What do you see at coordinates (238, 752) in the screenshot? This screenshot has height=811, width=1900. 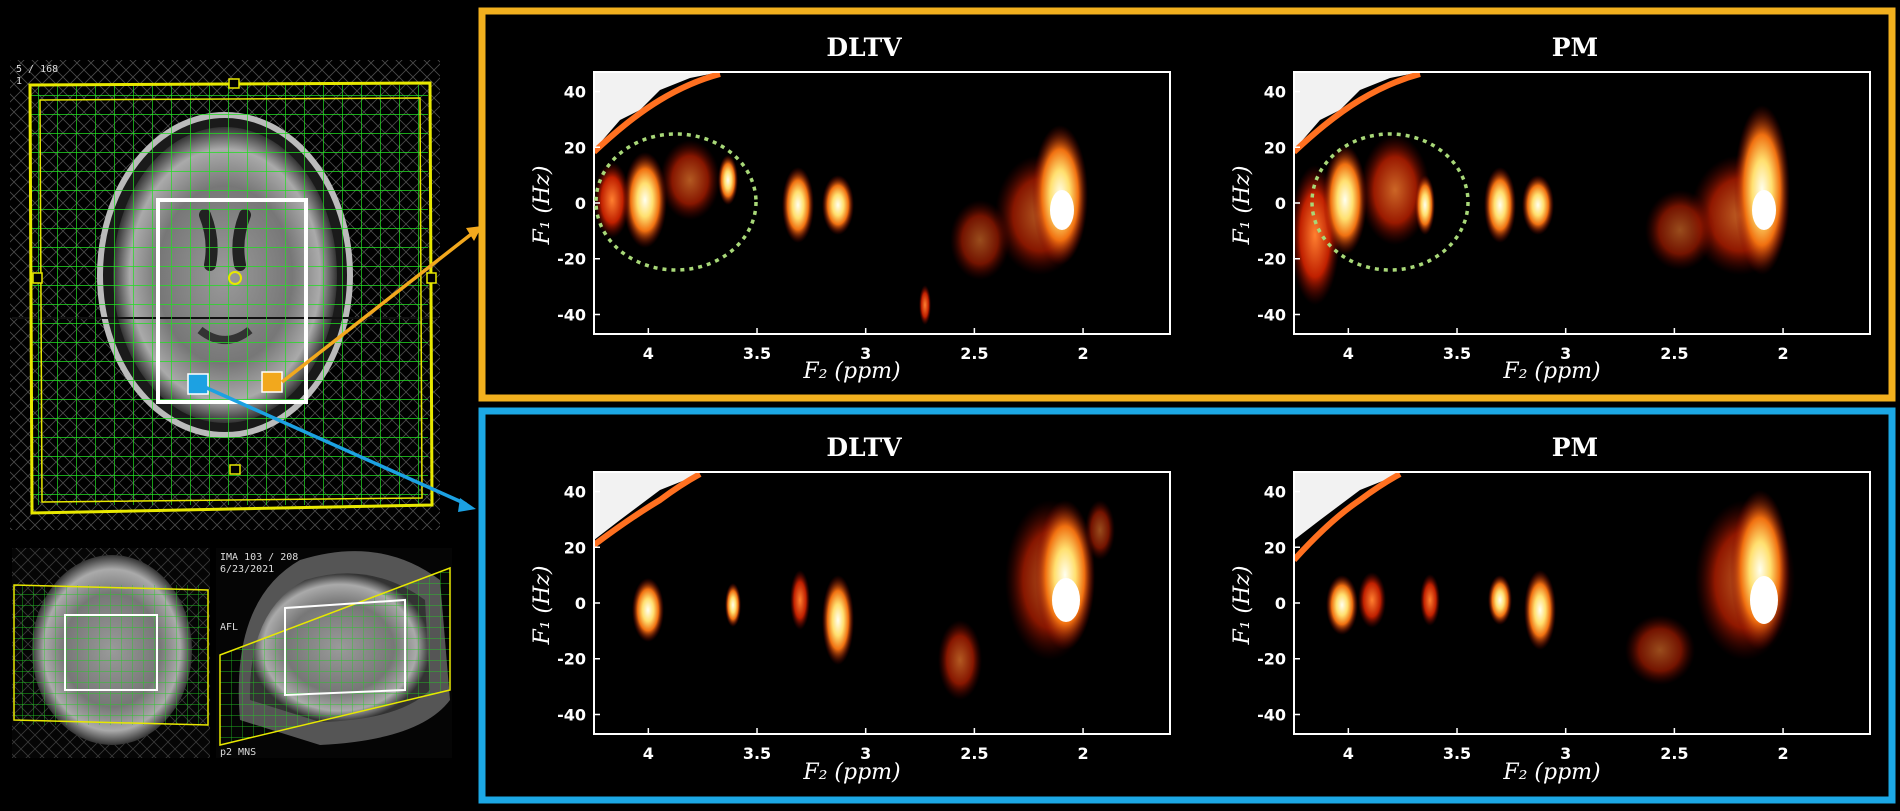 I see `sagittal-bottom: p2 MNS` at bounding box center [238, 752].